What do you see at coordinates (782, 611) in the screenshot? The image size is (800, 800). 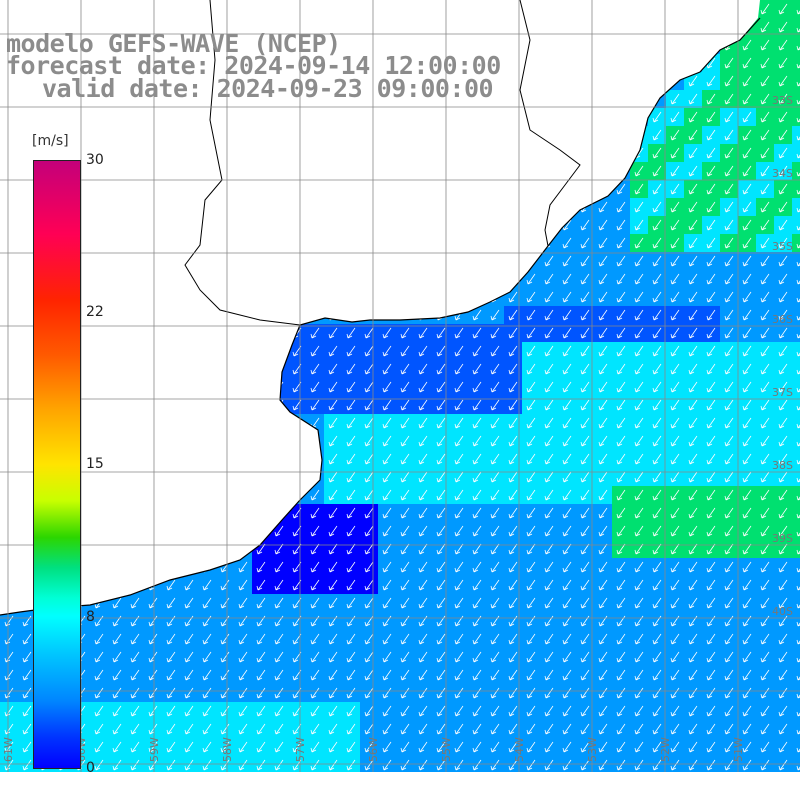 I see `latitude-label: 40S` at bounding box center [782, 611].